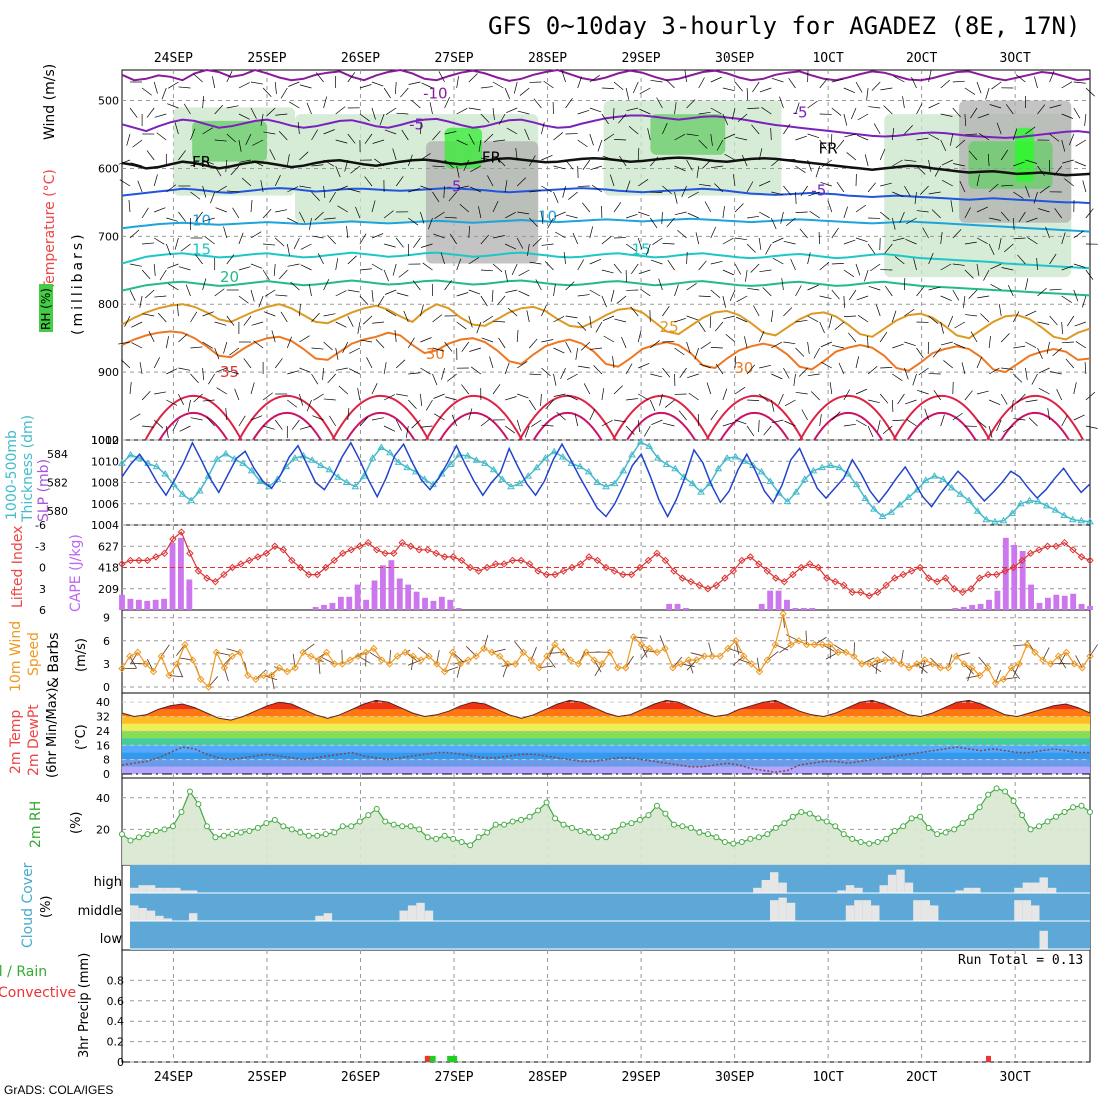  I want to click on contour-label: FR, so click(491, 157).